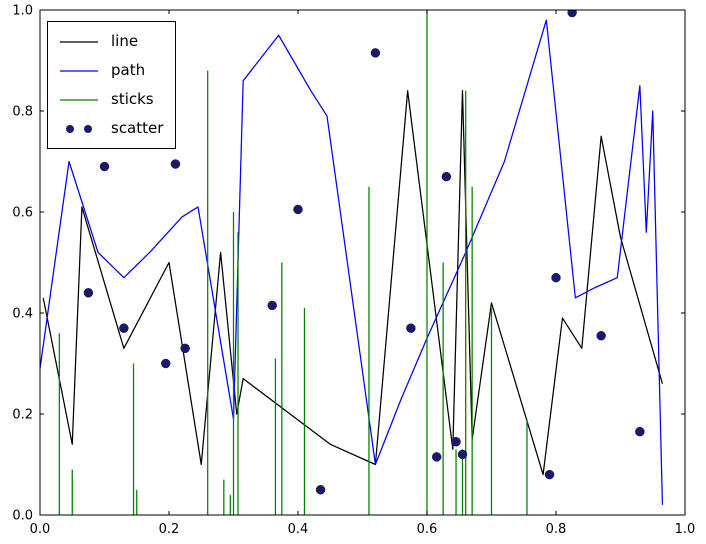 The image size is (706, 544). What do you see at coordinates (22, 213) in the screenshot?
I see `y-tick-label: 0.6` at bounding box center [22, 213].